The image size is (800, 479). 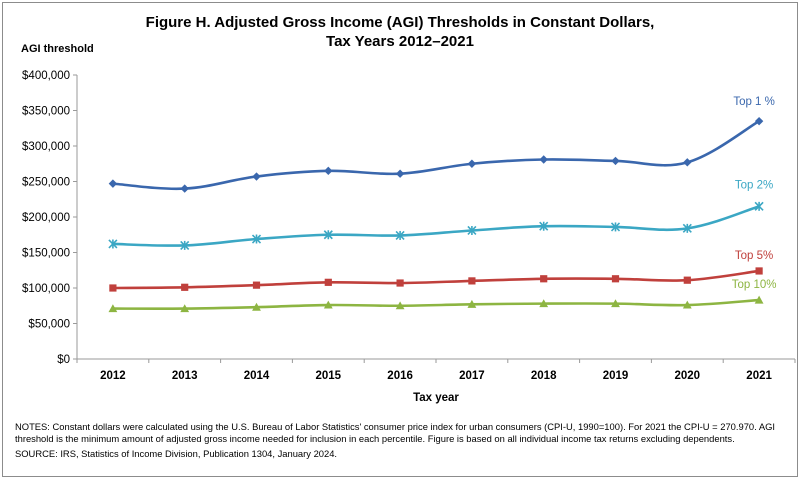 I want to click on y-tick-label: $300,000, so click(x=46, y=147).